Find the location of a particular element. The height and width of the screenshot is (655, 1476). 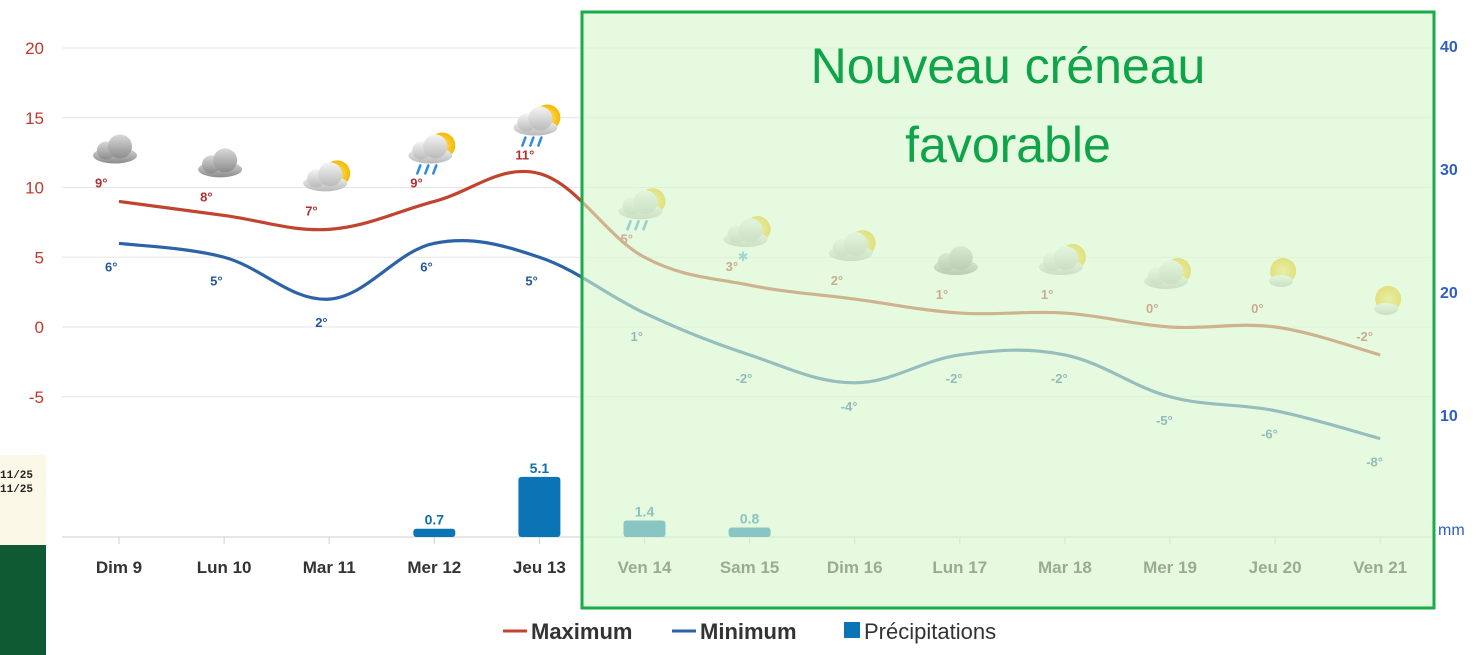

y-left-tick-label: -5 is located at coordinates (36, 397).